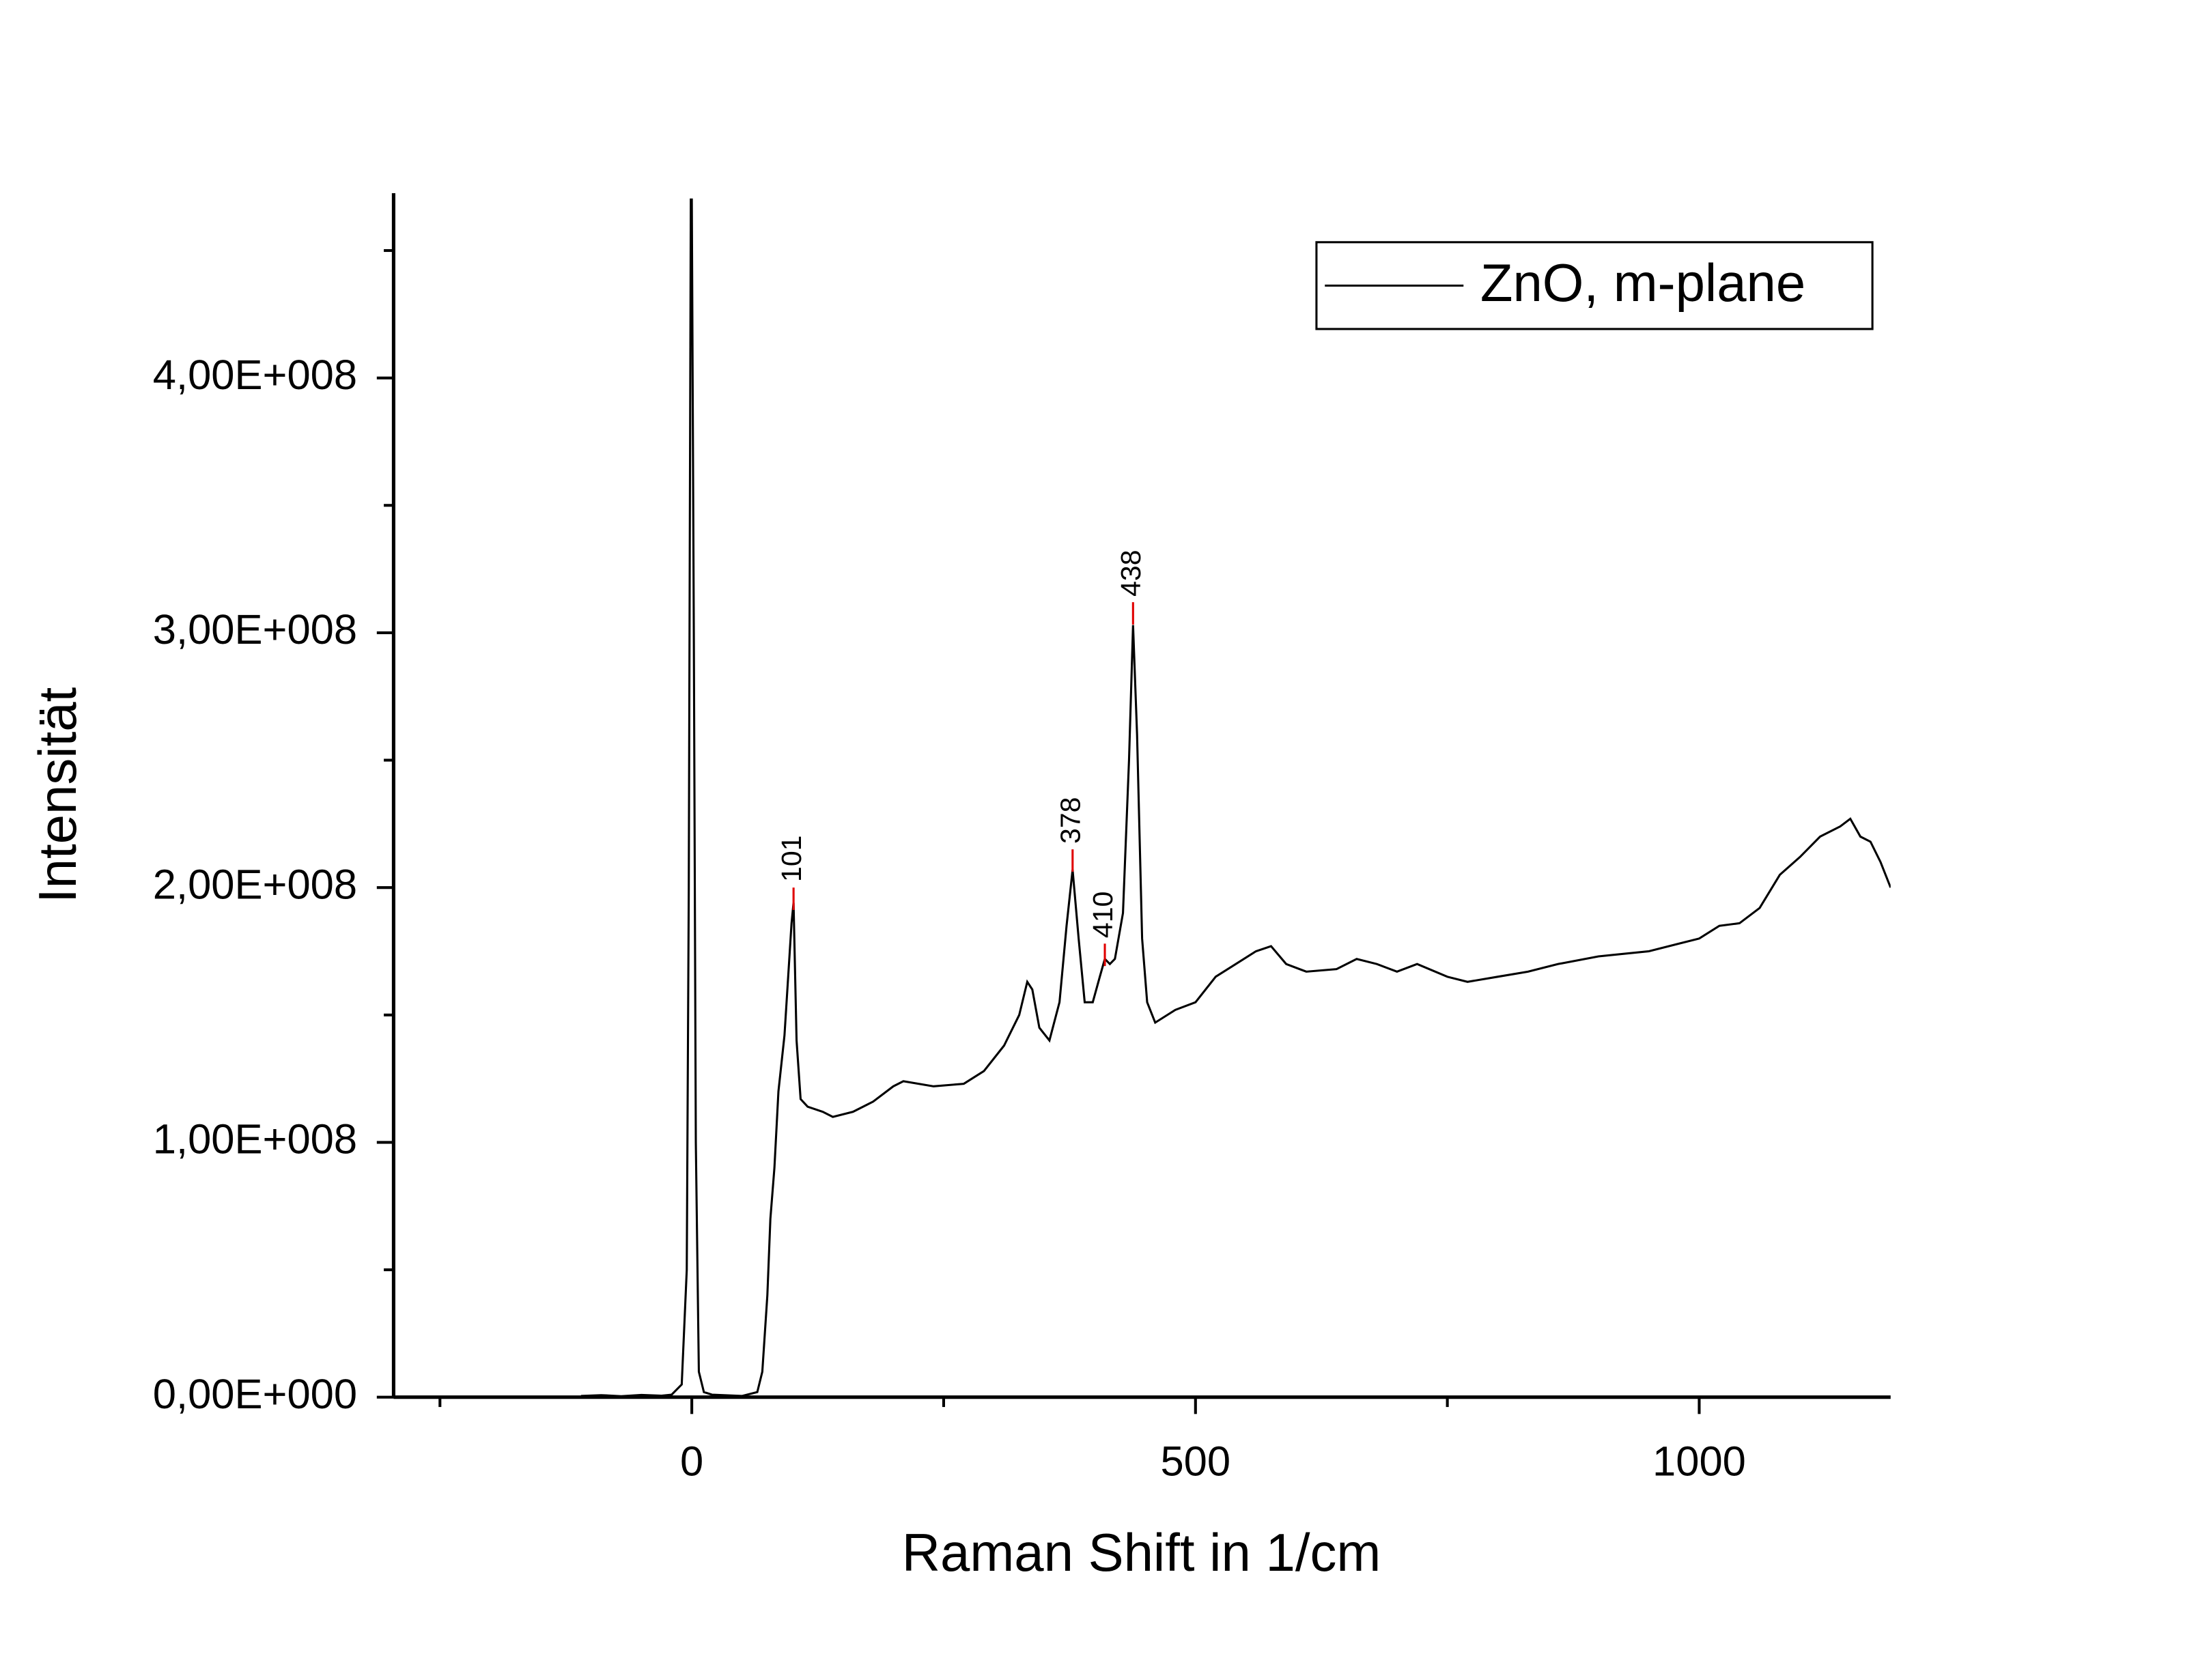  What do you see at coordinates (1102, 915) in the screenshot?
I see `peak-label: 410` at bounding box center [1102, 915].